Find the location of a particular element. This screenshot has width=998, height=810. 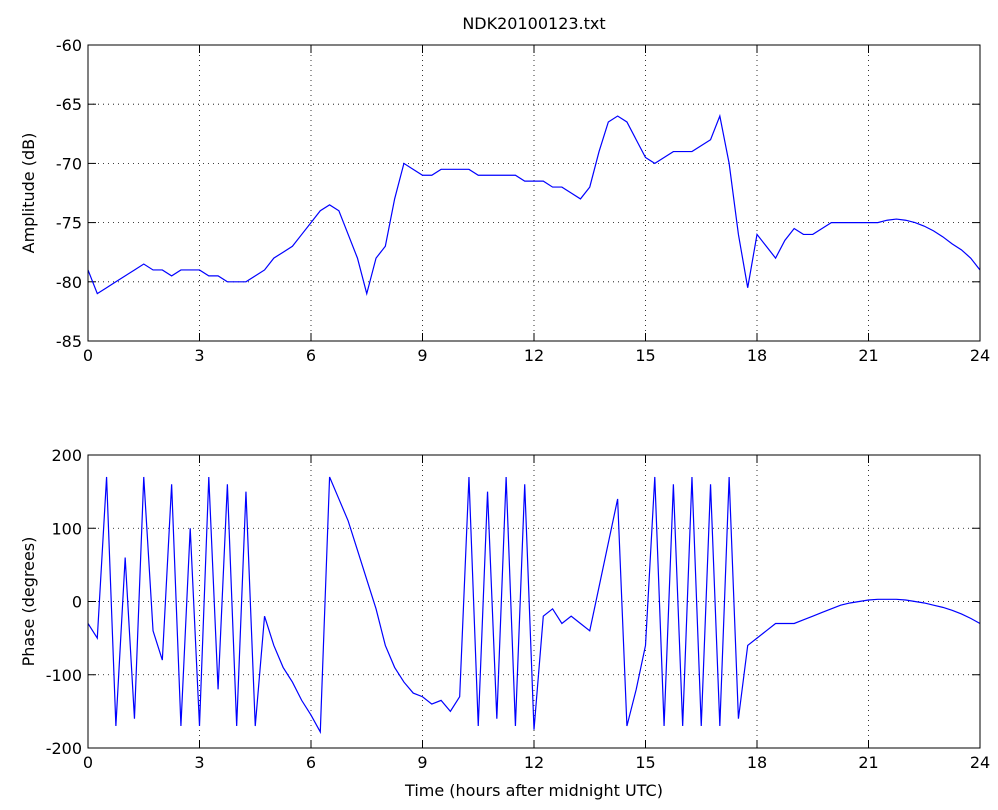

y-tick-label: -65 is located at coordinates (69, 104).